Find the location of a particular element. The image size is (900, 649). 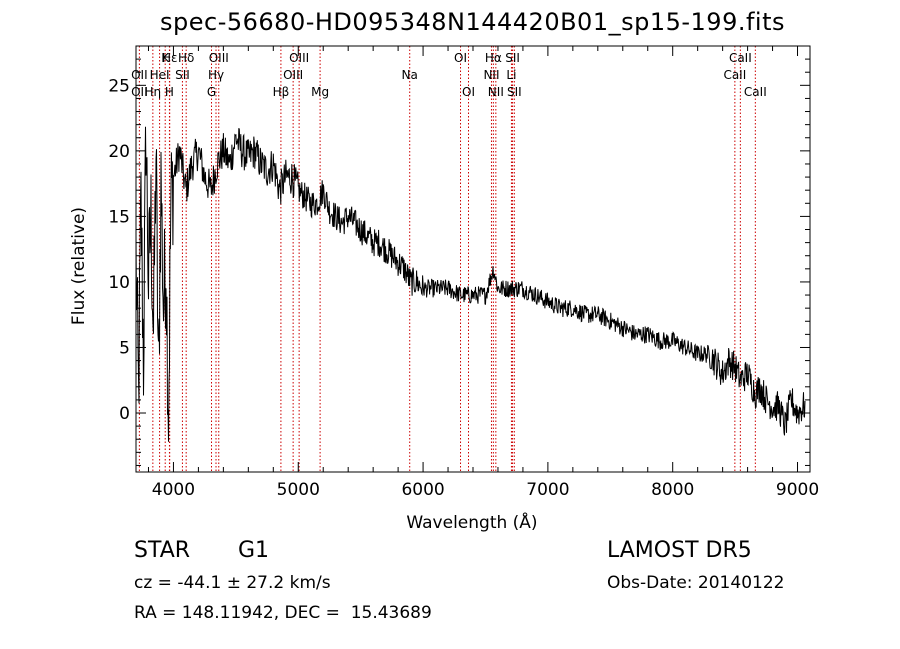

y-tick-label: 0 is located at coordinates (124, 414).